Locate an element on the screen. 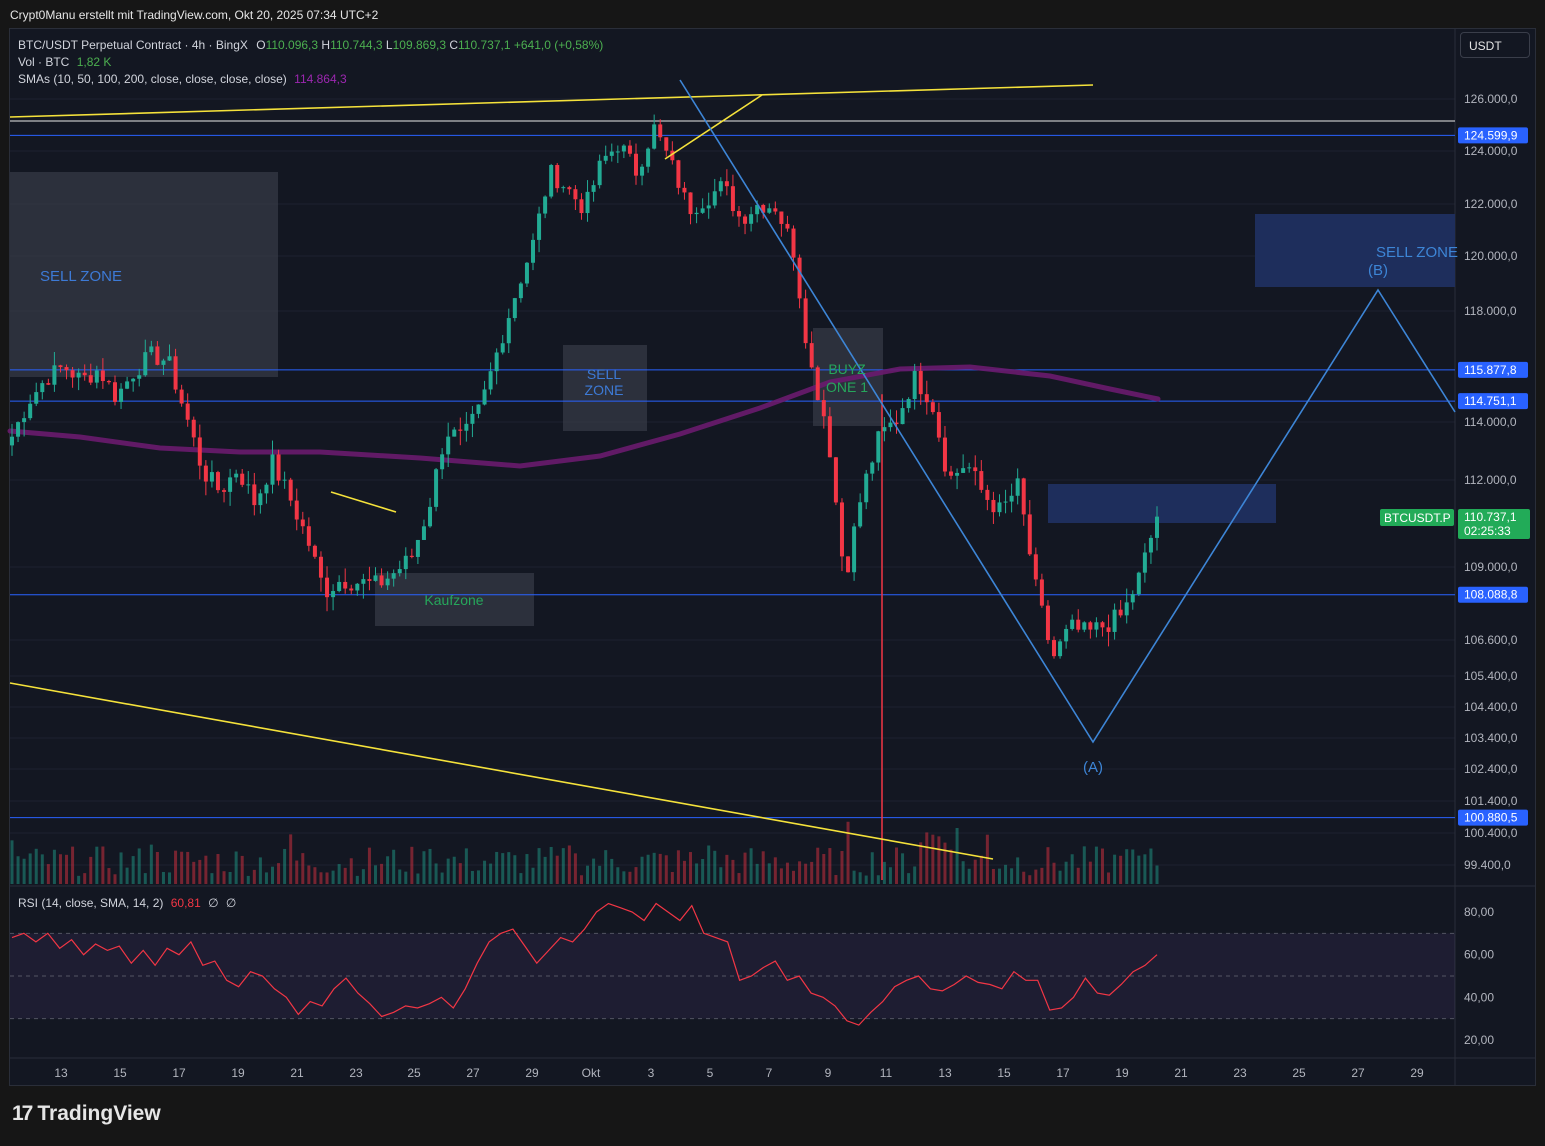  price-tick-label: 109.000,0 is located at coordinates (1491, 567).